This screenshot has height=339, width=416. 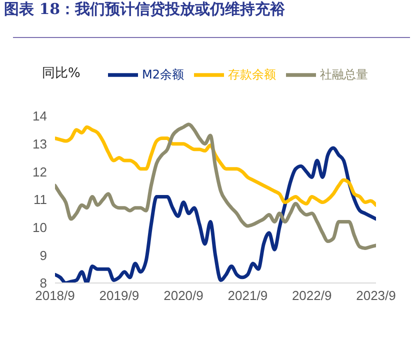 I want to click on y-tick-label: 14, so click(x=39, y=116).